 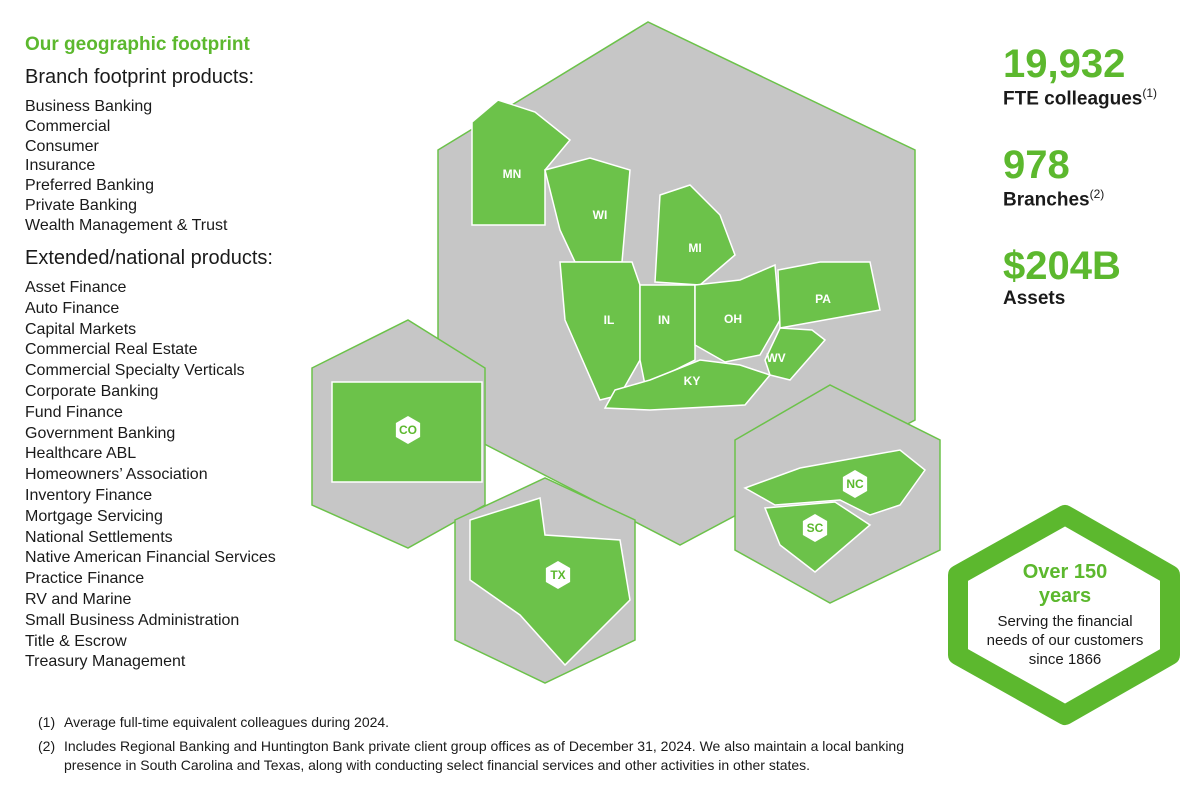 I want to click on state-label: WI, so click(x=600, y=215).